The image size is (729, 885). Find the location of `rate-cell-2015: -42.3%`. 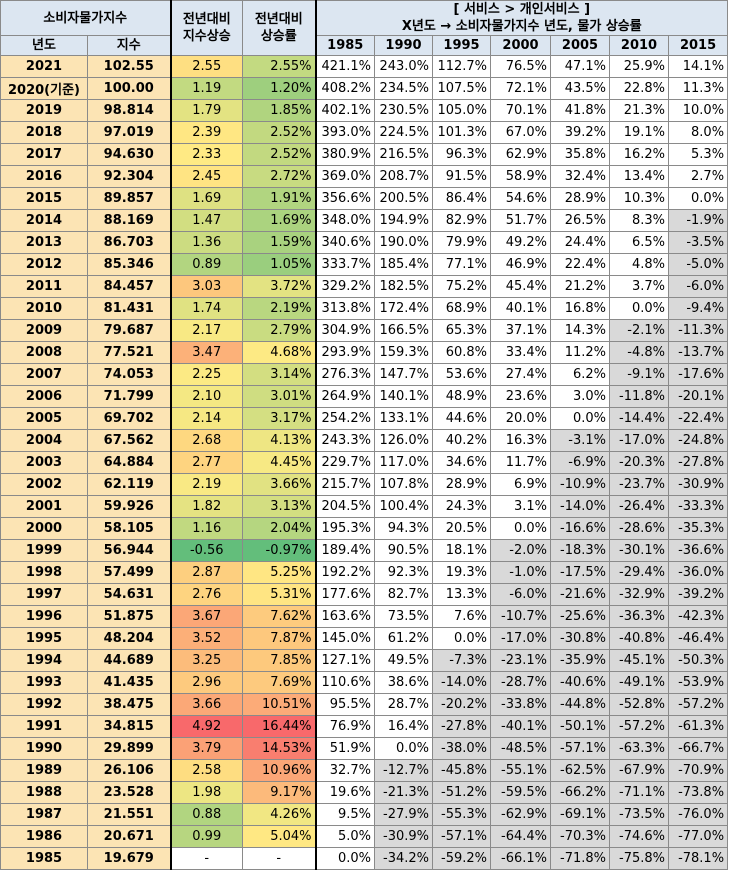

rate-cell-2015: -42.3% is located at coordinates (698, 617).